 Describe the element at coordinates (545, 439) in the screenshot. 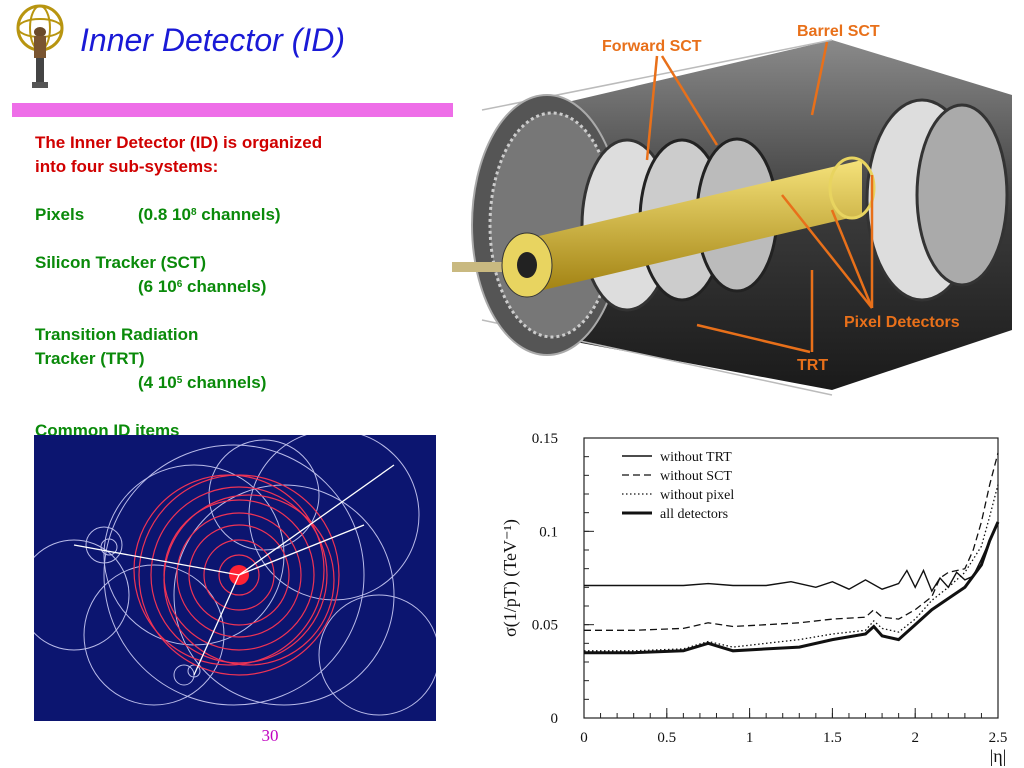

I see `y-tick-label: 0.15` at that location.